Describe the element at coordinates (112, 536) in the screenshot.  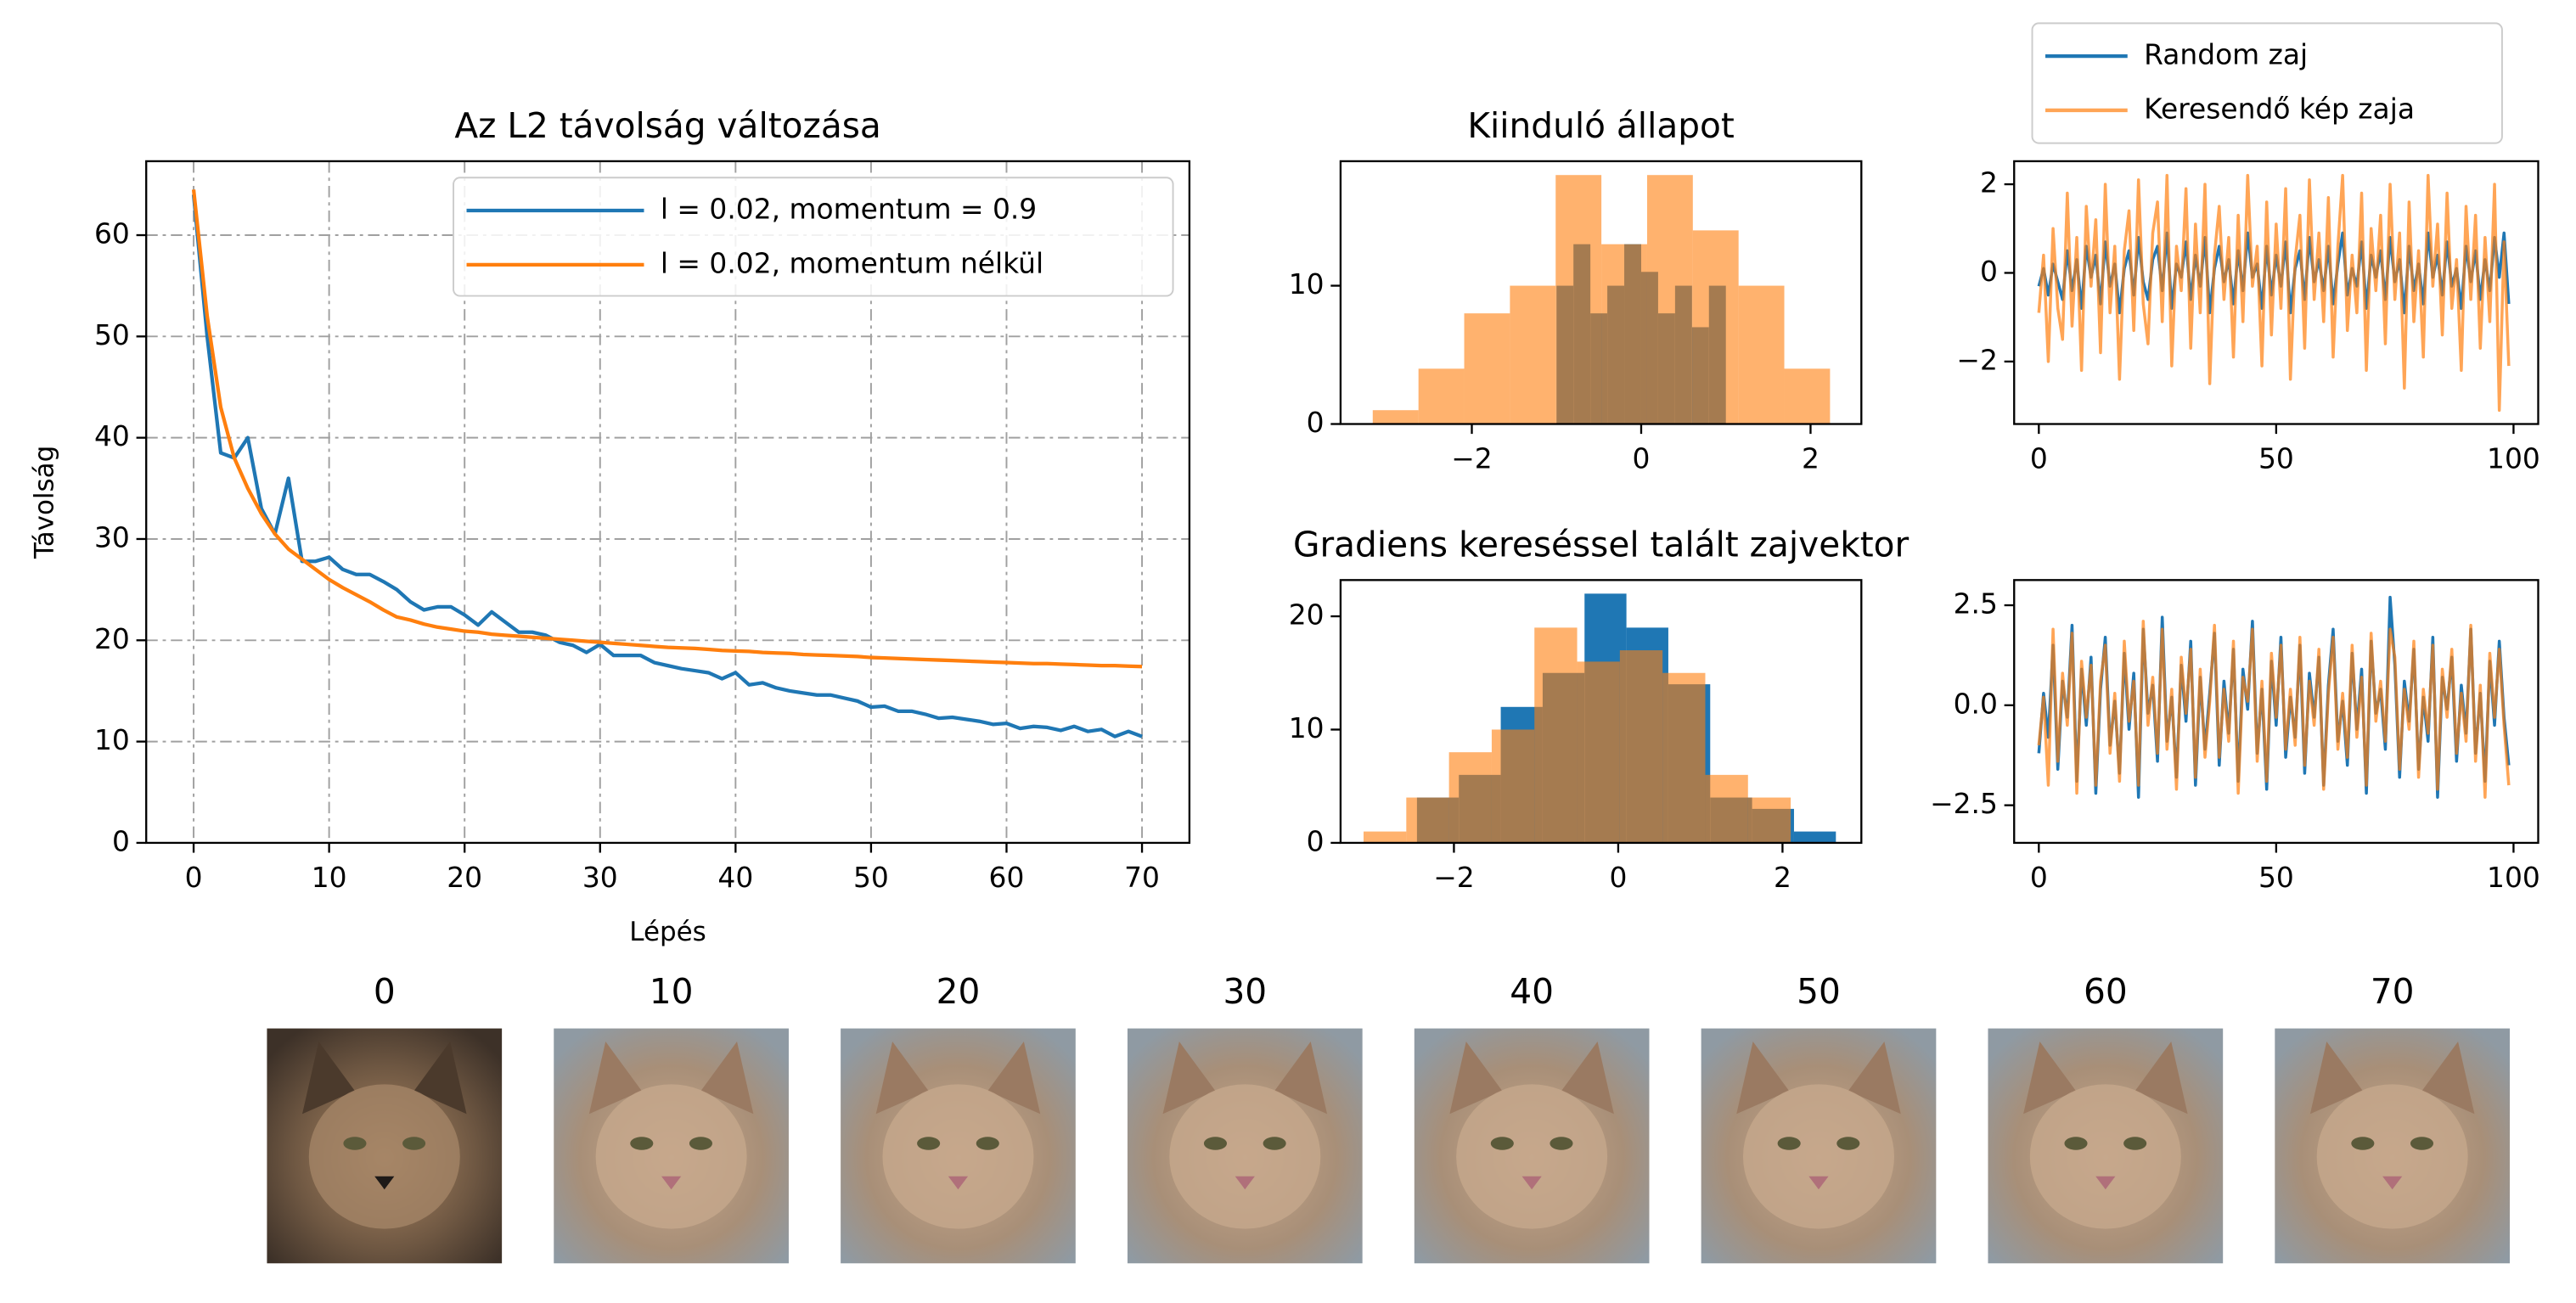
I see `y-tick-label: 30` at that location.